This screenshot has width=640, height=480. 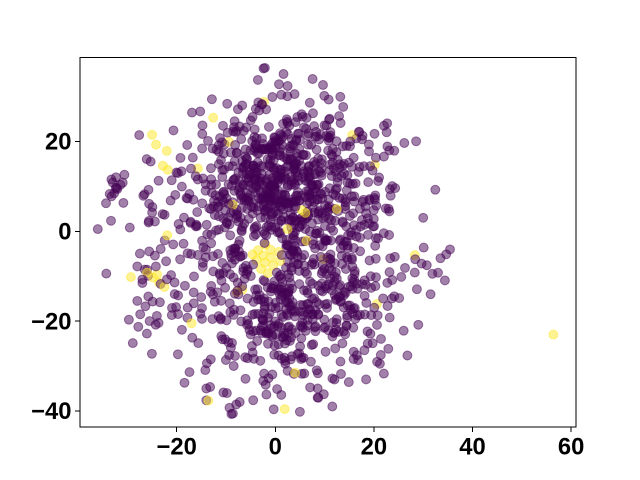 I want to click on svg-text: 40, so click(x=472, y=446).